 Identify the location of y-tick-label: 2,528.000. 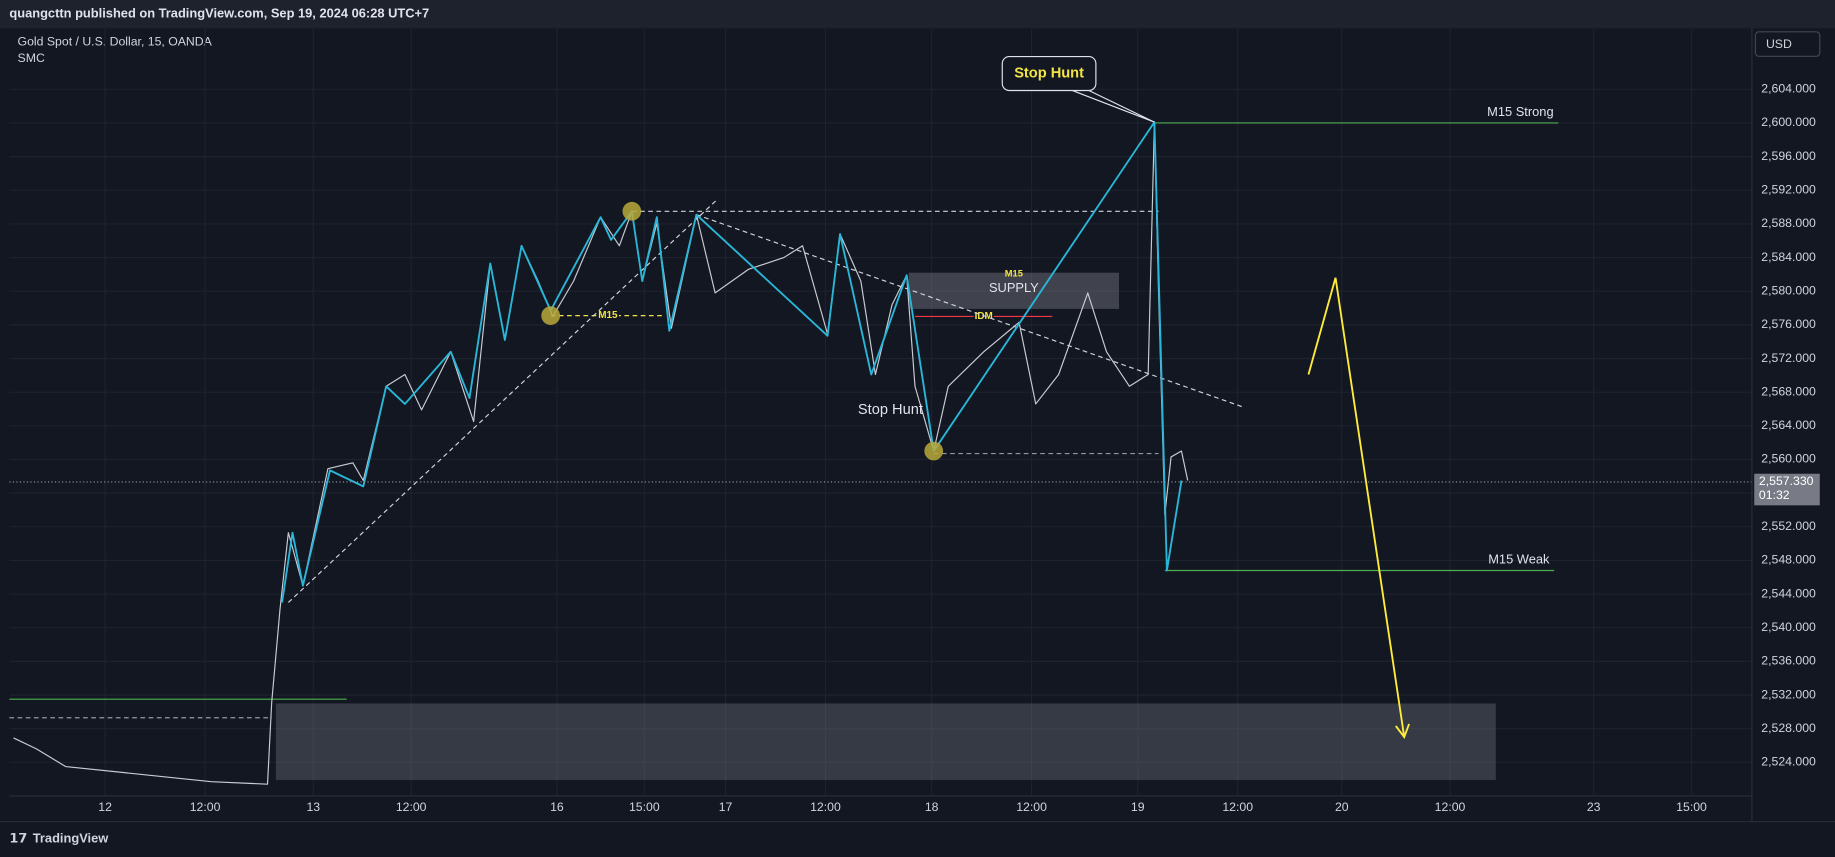
(1788, 728).